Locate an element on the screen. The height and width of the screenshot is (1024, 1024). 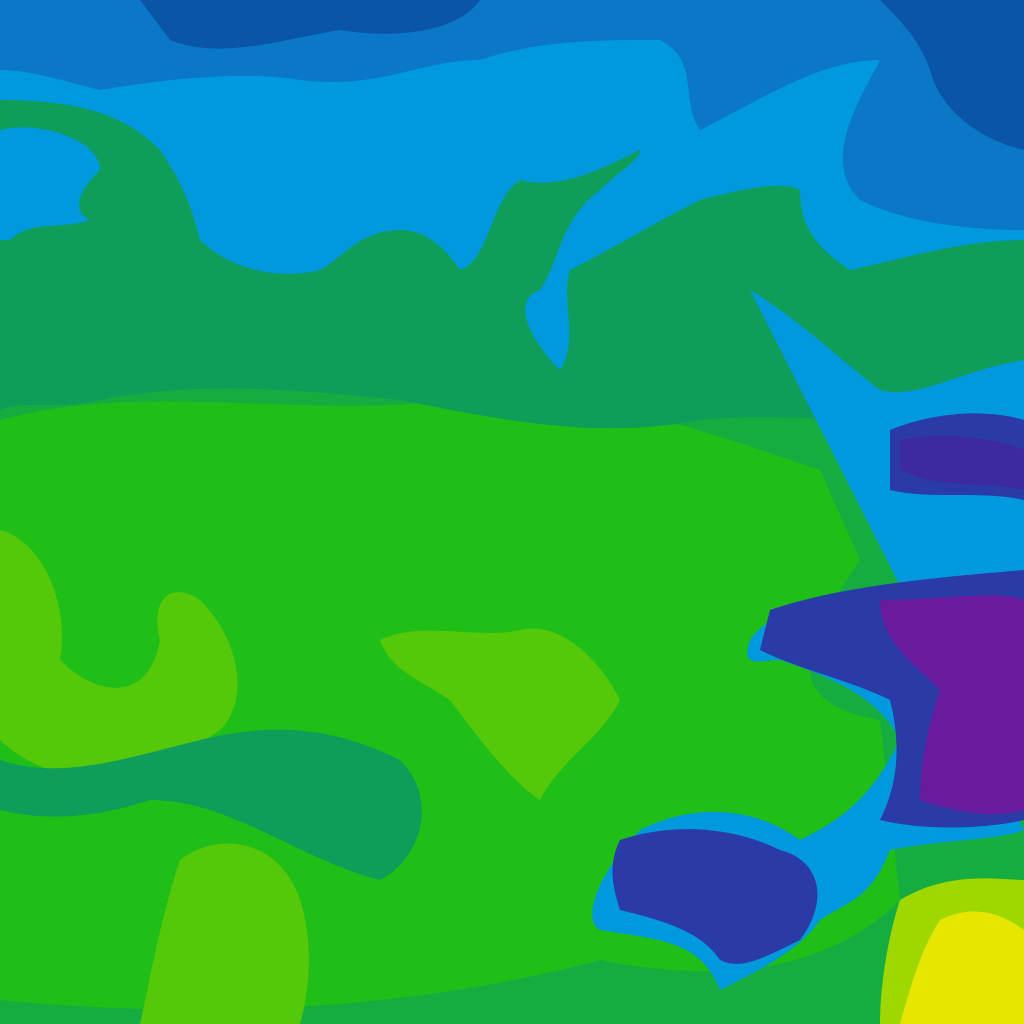
yellow-green-region-center is located at coordinates (500, 714).